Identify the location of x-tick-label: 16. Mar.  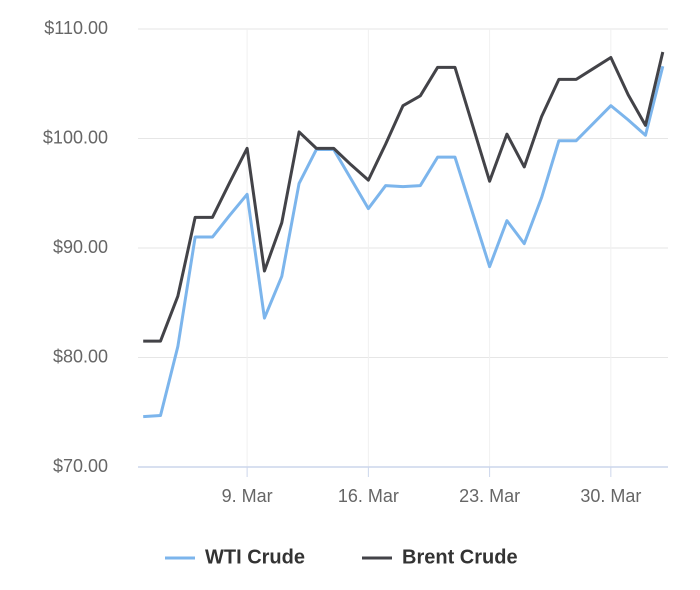
(368, 496).